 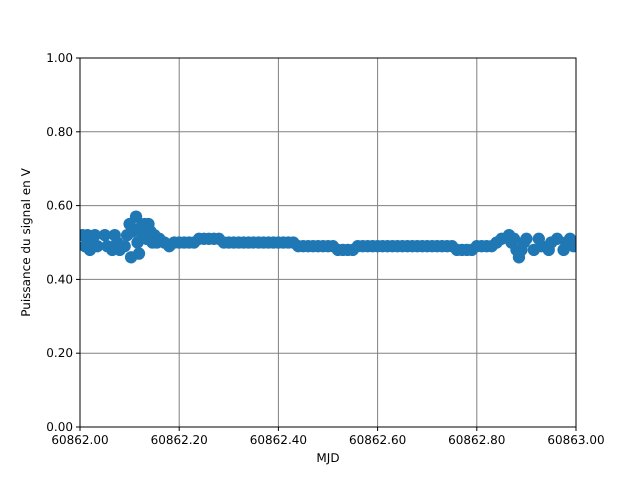 I want to click on y-tick-label: 1.00, so click(x=59, y=58).